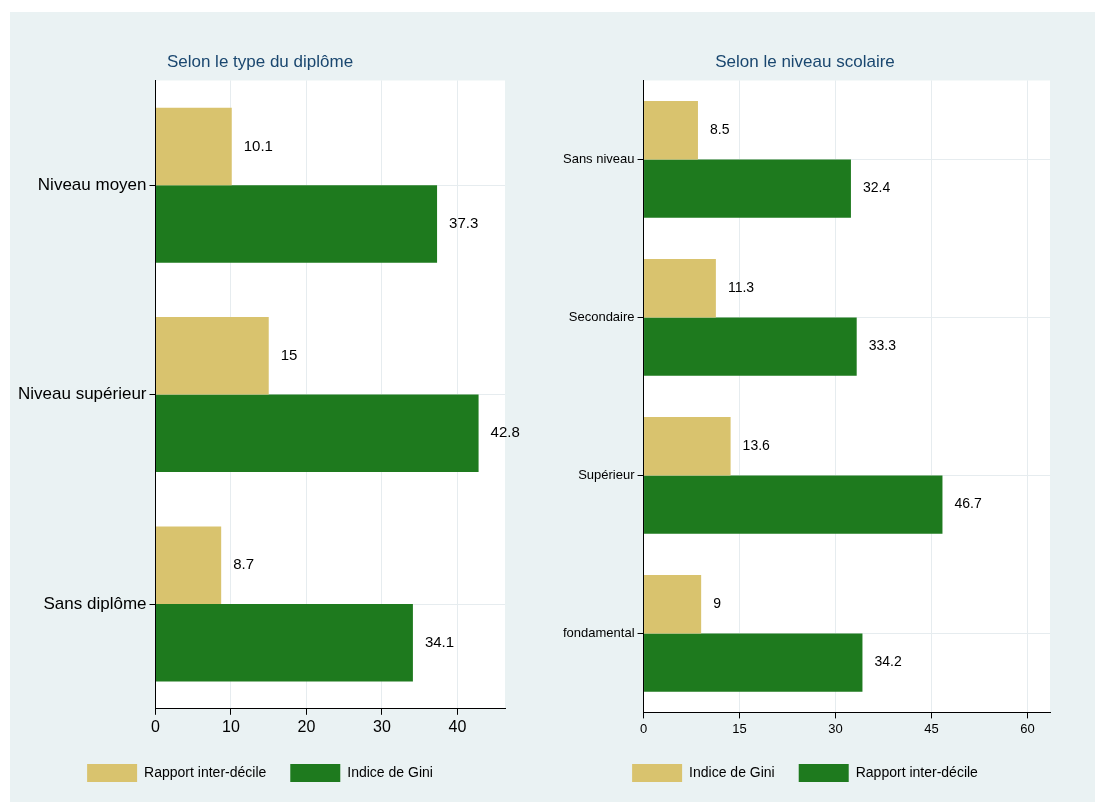  What do you see at coordinates (260, 61) in the screenshot?
I see `chart-title: Selon le type du diplôme` at bounding box center [260, 61].